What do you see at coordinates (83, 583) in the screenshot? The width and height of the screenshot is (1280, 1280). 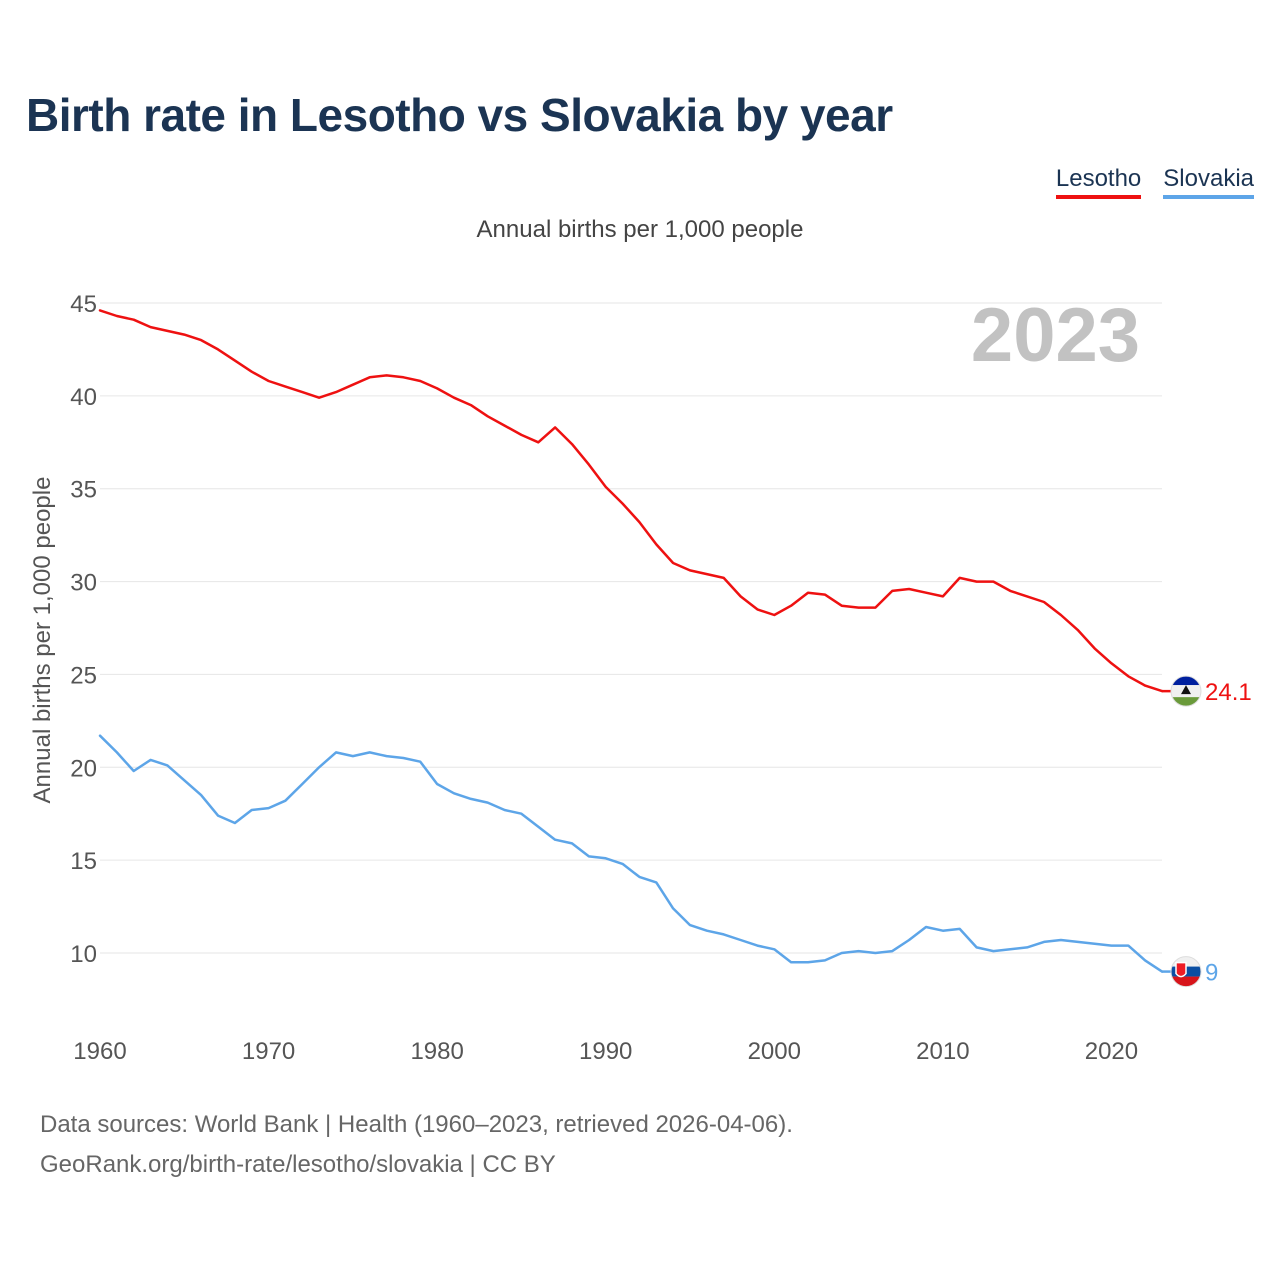 I see `y-tick-label: 30` at bounding box center [83, 583].